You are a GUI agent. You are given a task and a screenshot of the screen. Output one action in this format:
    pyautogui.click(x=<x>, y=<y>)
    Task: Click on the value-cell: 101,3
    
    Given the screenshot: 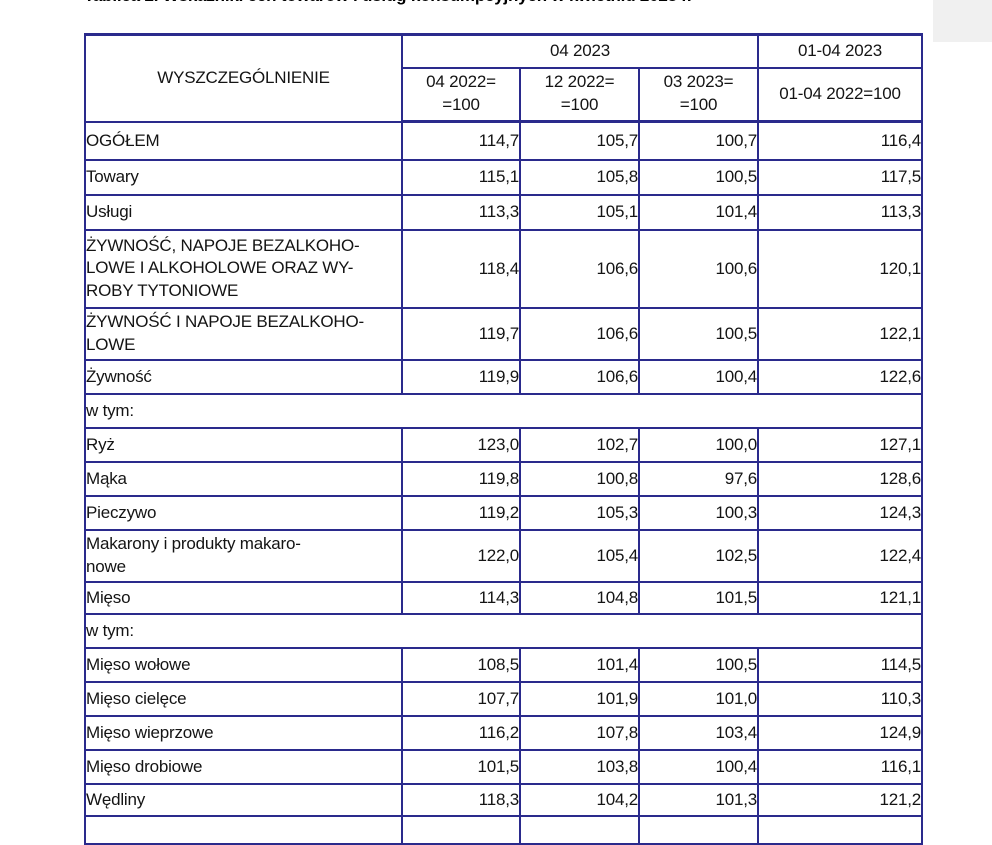 What is the action you would take?
    pyautogui.click(x=698, y=799)
    